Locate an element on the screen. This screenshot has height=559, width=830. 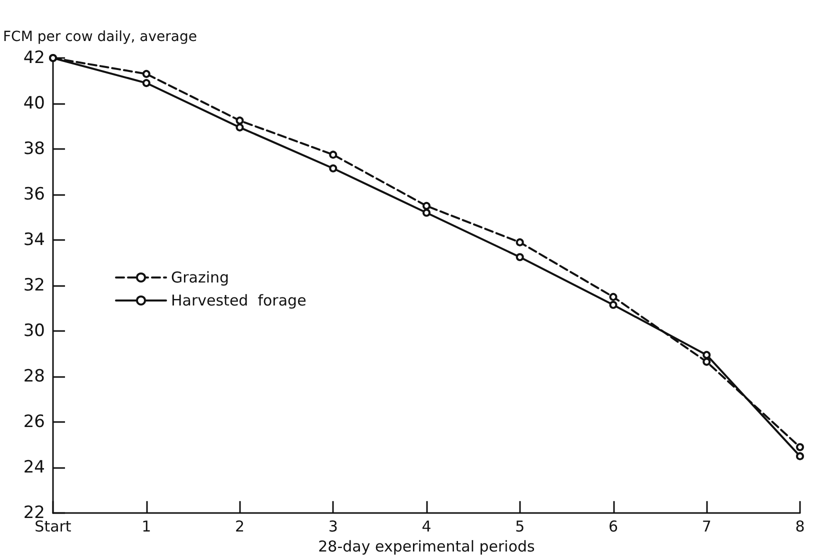
y-tick-label: 34 is located at coordinates (34, 240).